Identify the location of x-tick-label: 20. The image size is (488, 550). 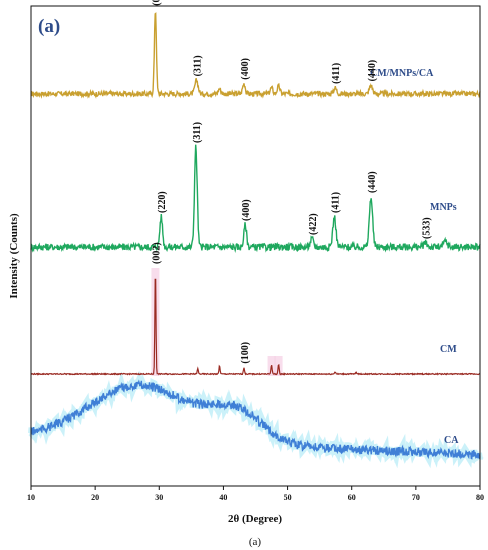
(95, 497).